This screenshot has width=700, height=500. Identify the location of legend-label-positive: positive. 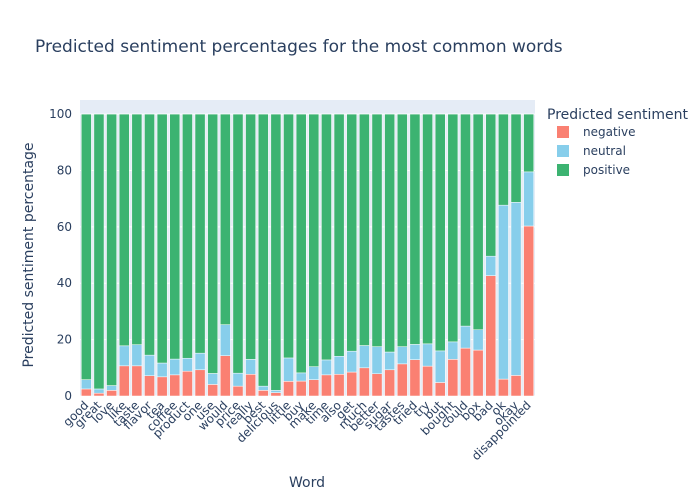
(606, 170).